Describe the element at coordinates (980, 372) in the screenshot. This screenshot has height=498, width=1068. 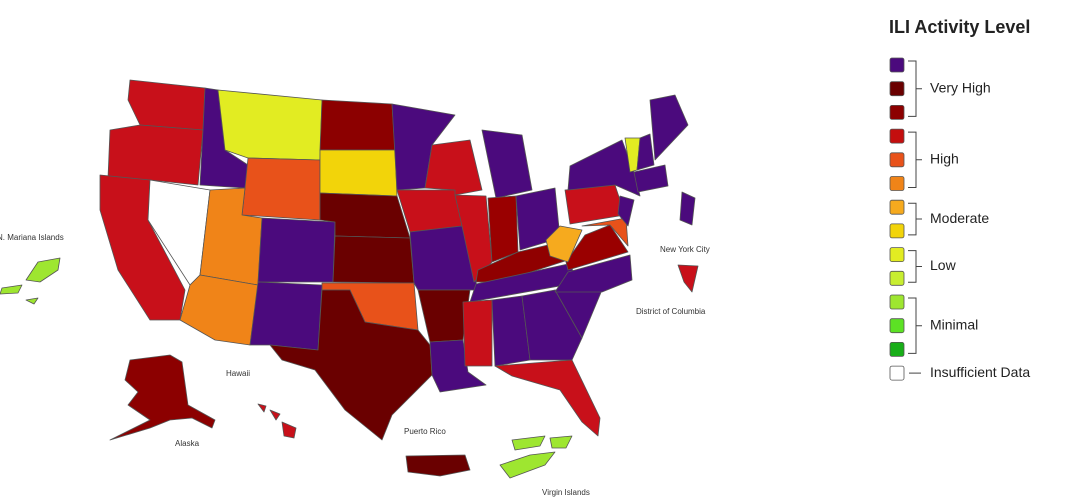
I see `legend-label: Insufficient Data` at that location.